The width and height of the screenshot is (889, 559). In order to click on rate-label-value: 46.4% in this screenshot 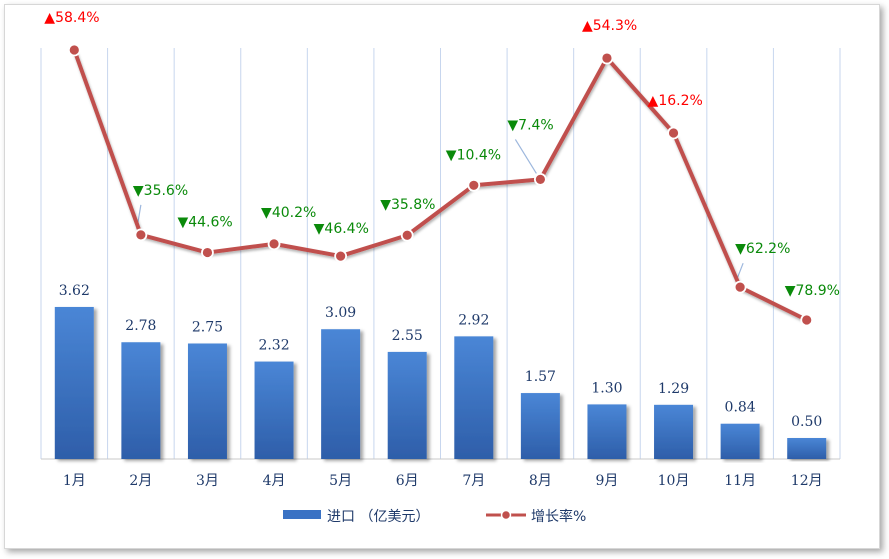, I will do `click(346, 229)`.